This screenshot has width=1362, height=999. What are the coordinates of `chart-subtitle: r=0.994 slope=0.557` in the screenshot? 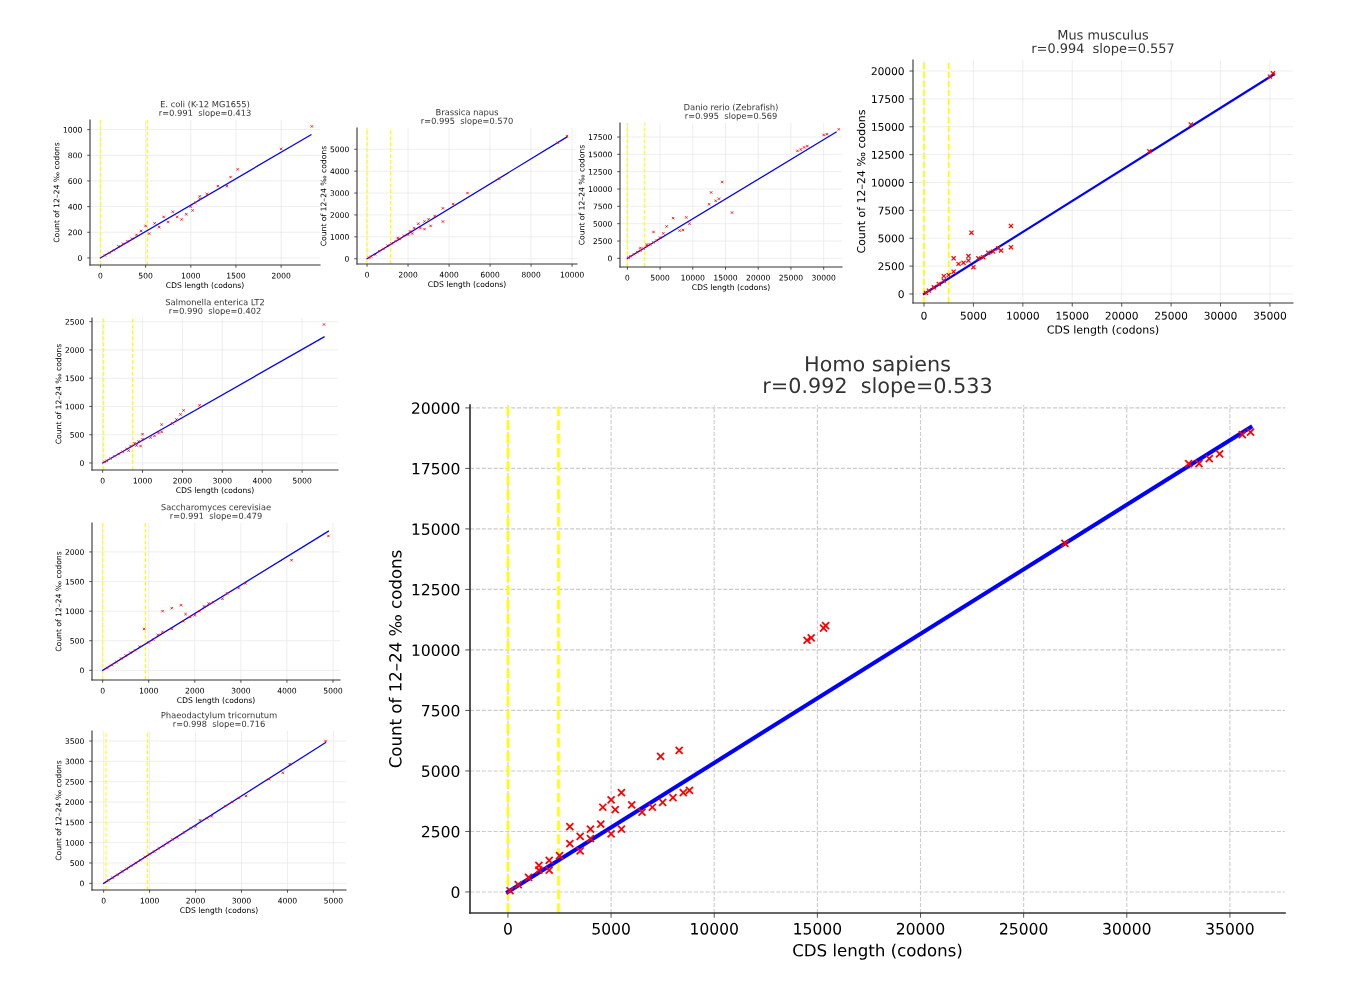 It's located at (1103, 49).